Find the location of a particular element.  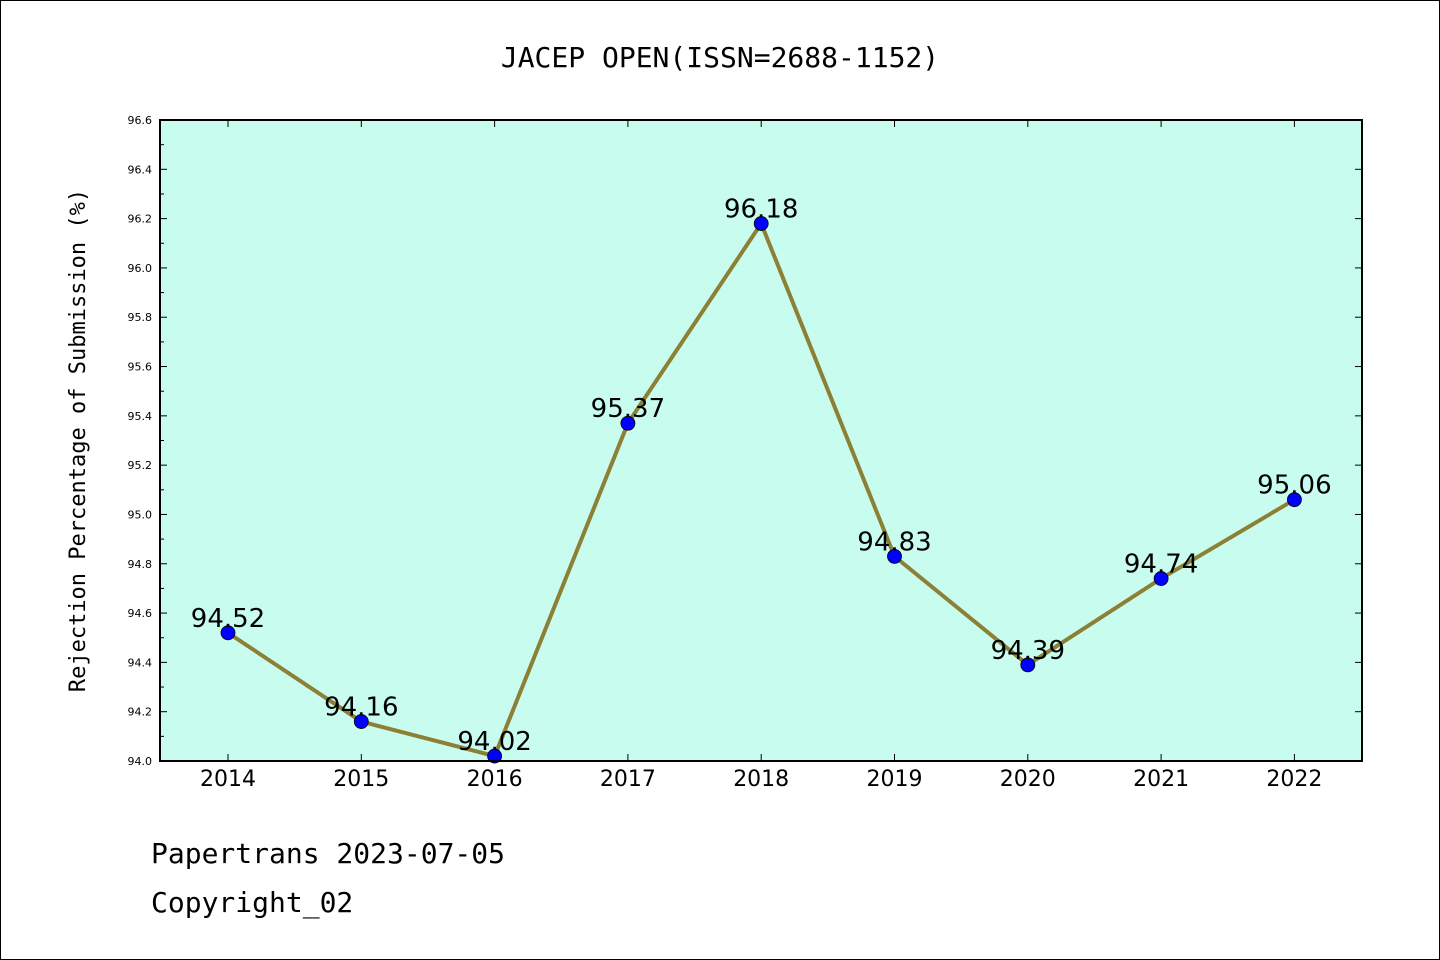

y-tick-label: 94.8 is located at coordinates (140, 564).